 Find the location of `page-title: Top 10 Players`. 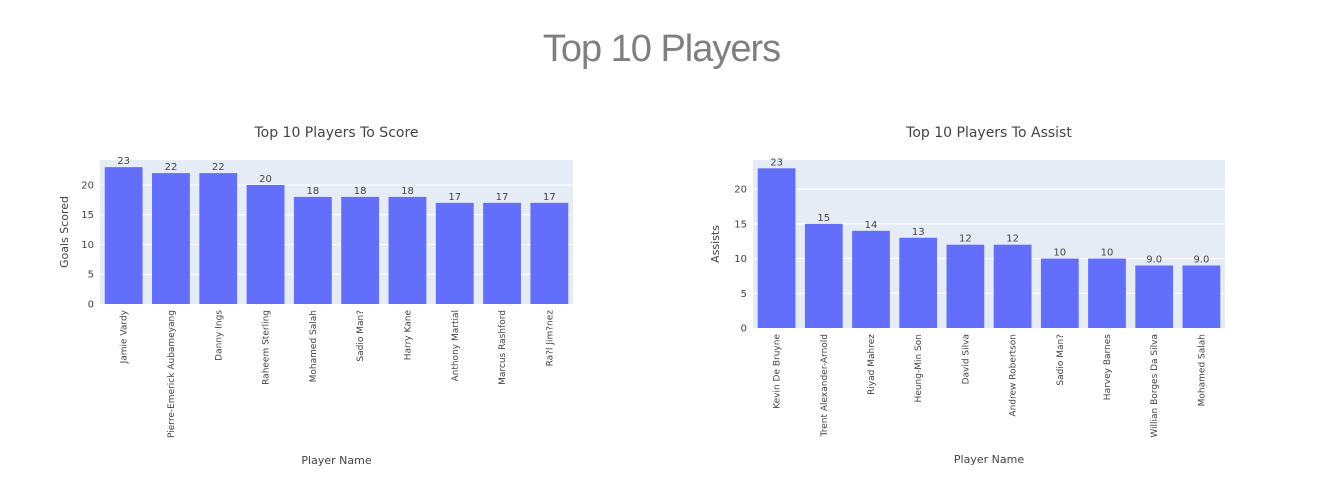

page-title: Top 10 Players is located at coordinates (661, 49).